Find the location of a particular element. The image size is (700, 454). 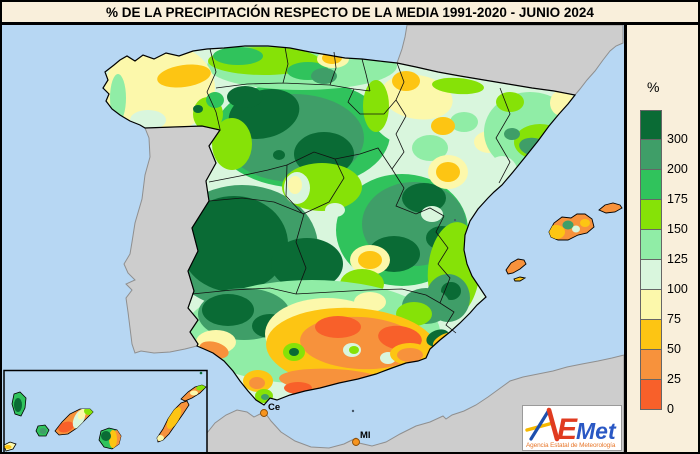

legend-tick: 150 is located at coordinates (677, 229).